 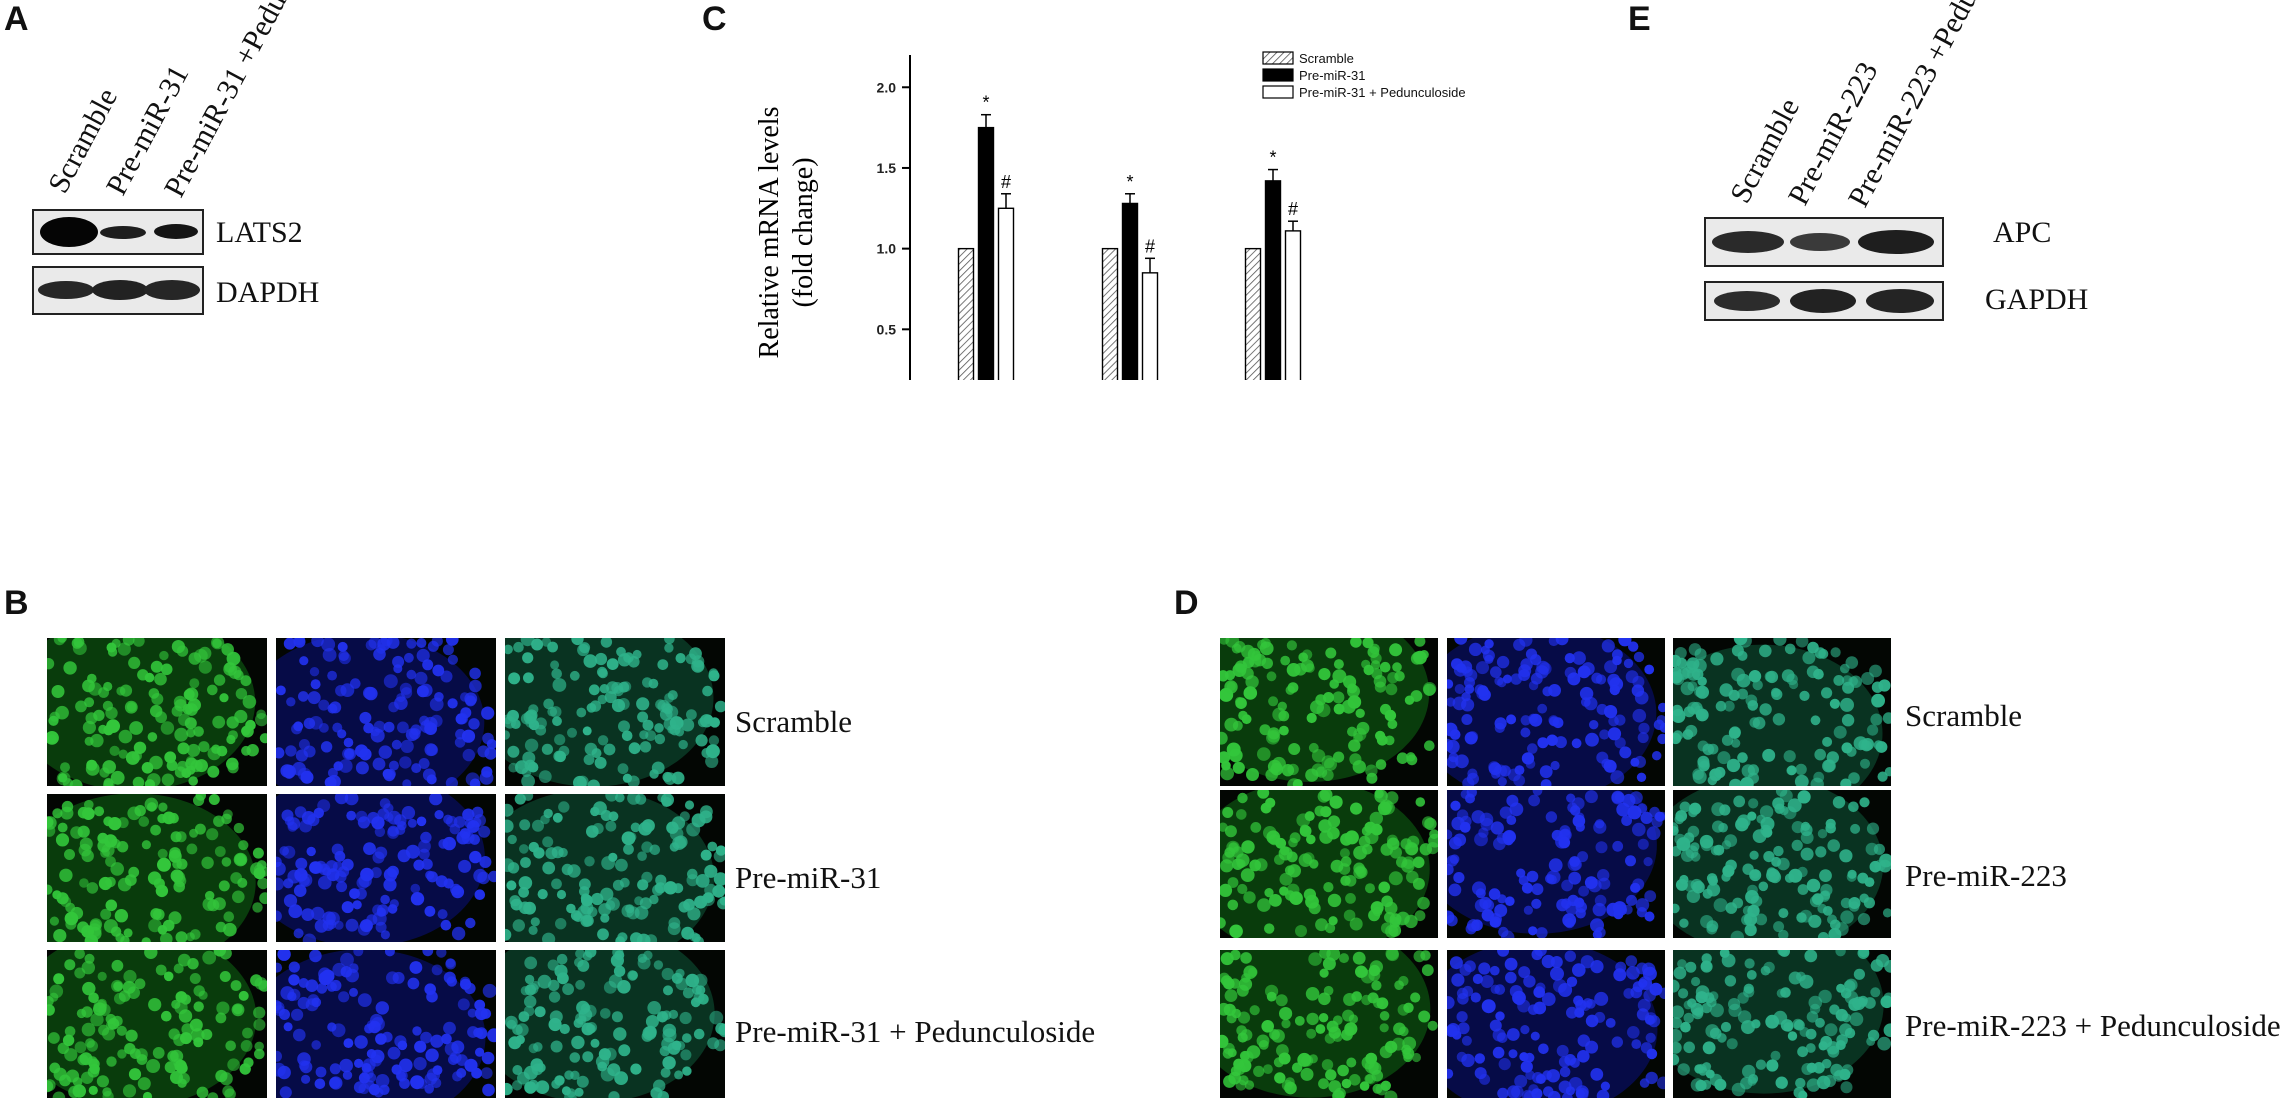 I want to click on panel-a-label-dapdh: DAPDH, so click(x=268, y=292).